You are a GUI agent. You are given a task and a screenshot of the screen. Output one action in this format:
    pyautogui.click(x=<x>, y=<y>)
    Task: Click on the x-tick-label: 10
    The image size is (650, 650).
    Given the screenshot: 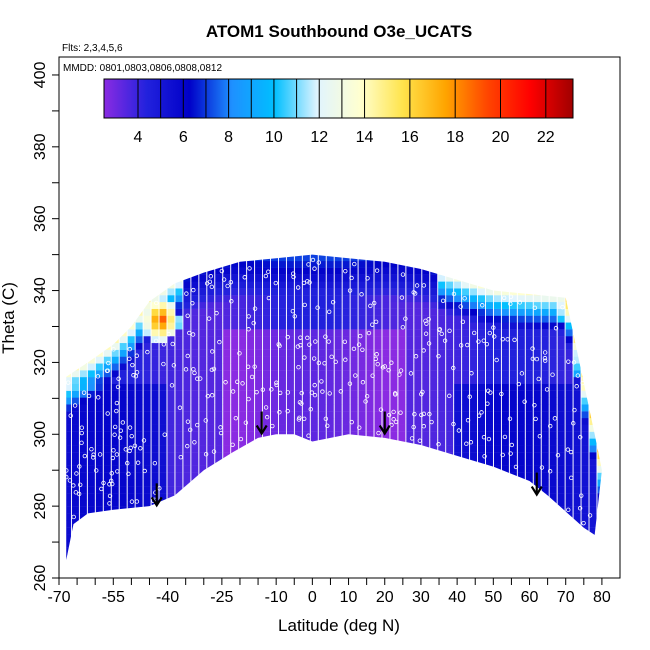 What is the action you would take?
    pyautogui.click(x=349, y=597)
    